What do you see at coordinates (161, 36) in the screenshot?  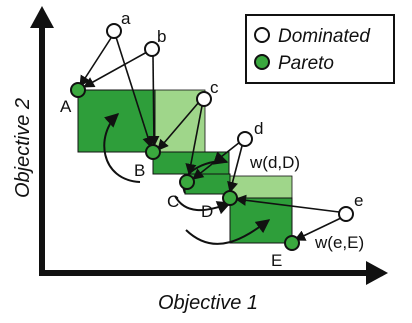 I see `label-b: b` at bounding box center [161, 36].